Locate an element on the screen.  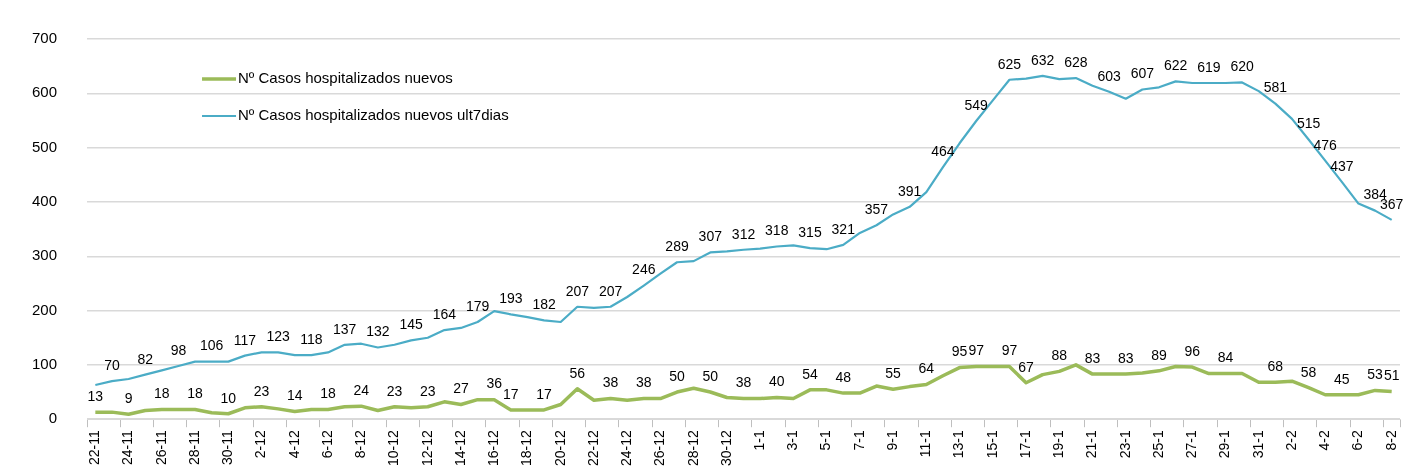
data-label: 549 is located at coordinates (976, 104).